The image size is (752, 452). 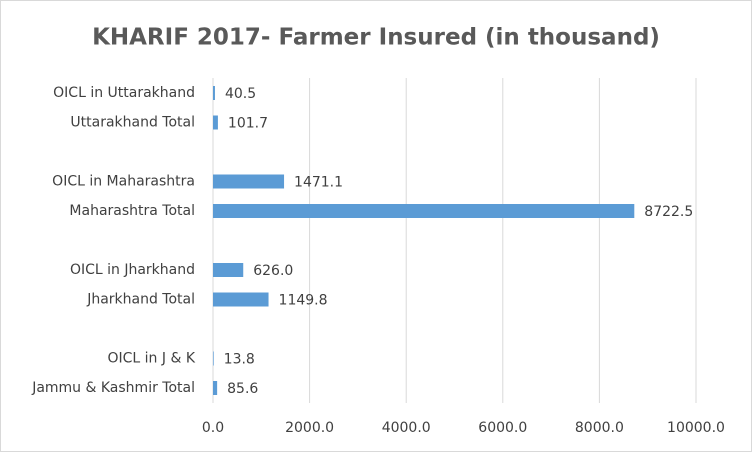 What do you see at coordinates (248, 124) in the screenshot?
I see `data-label: 101.7` at bounding box center [248, 124].